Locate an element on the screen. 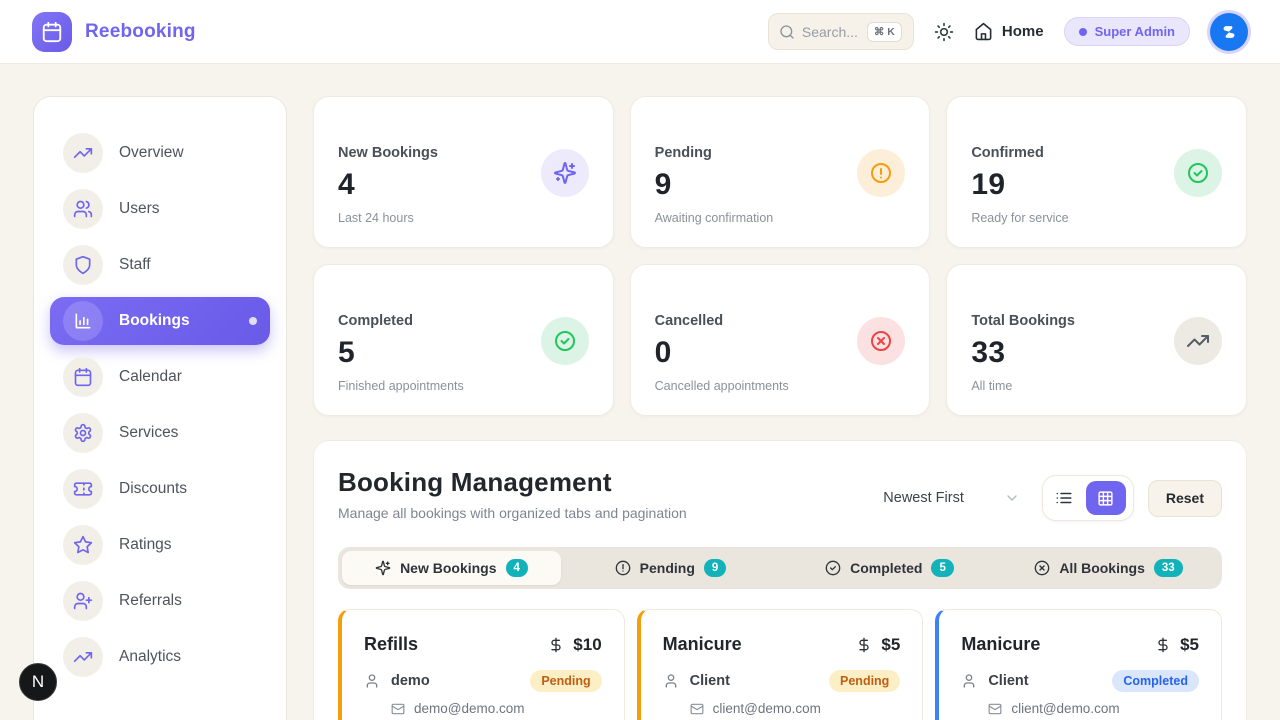  booking-price: $10 is located at coordinates (587, 644).